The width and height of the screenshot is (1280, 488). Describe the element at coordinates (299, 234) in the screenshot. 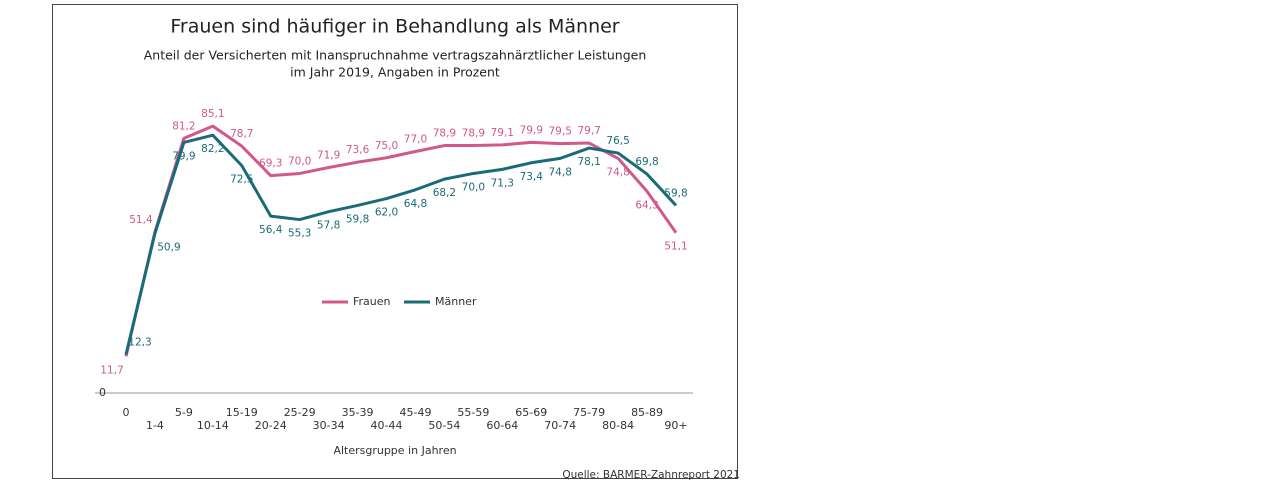

I see `data-label: 55,3` at that location.